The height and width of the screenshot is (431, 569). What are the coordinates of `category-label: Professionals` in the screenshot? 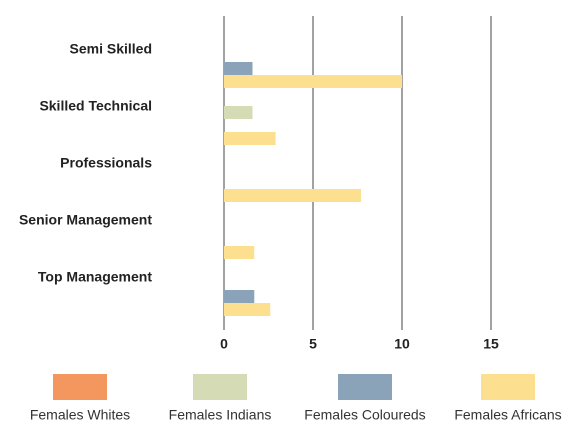 It's located at (106, 163).